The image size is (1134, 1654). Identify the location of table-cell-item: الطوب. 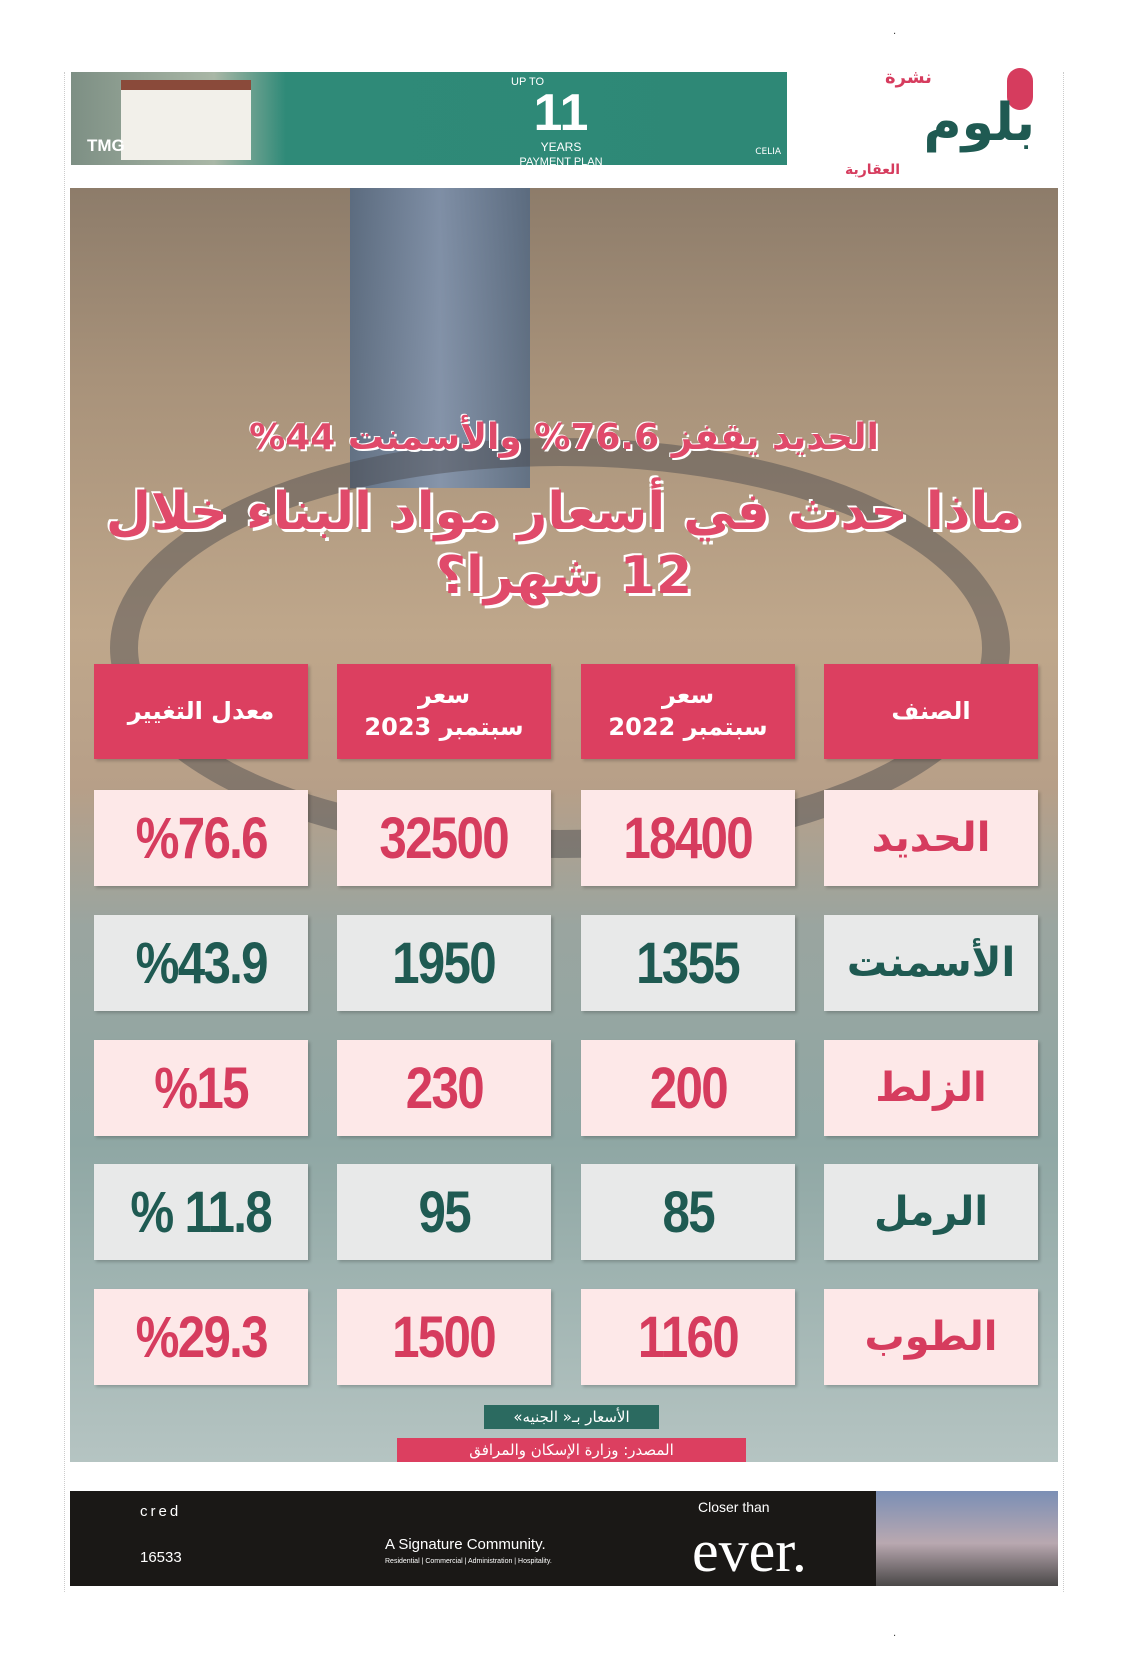
(931, 1337).